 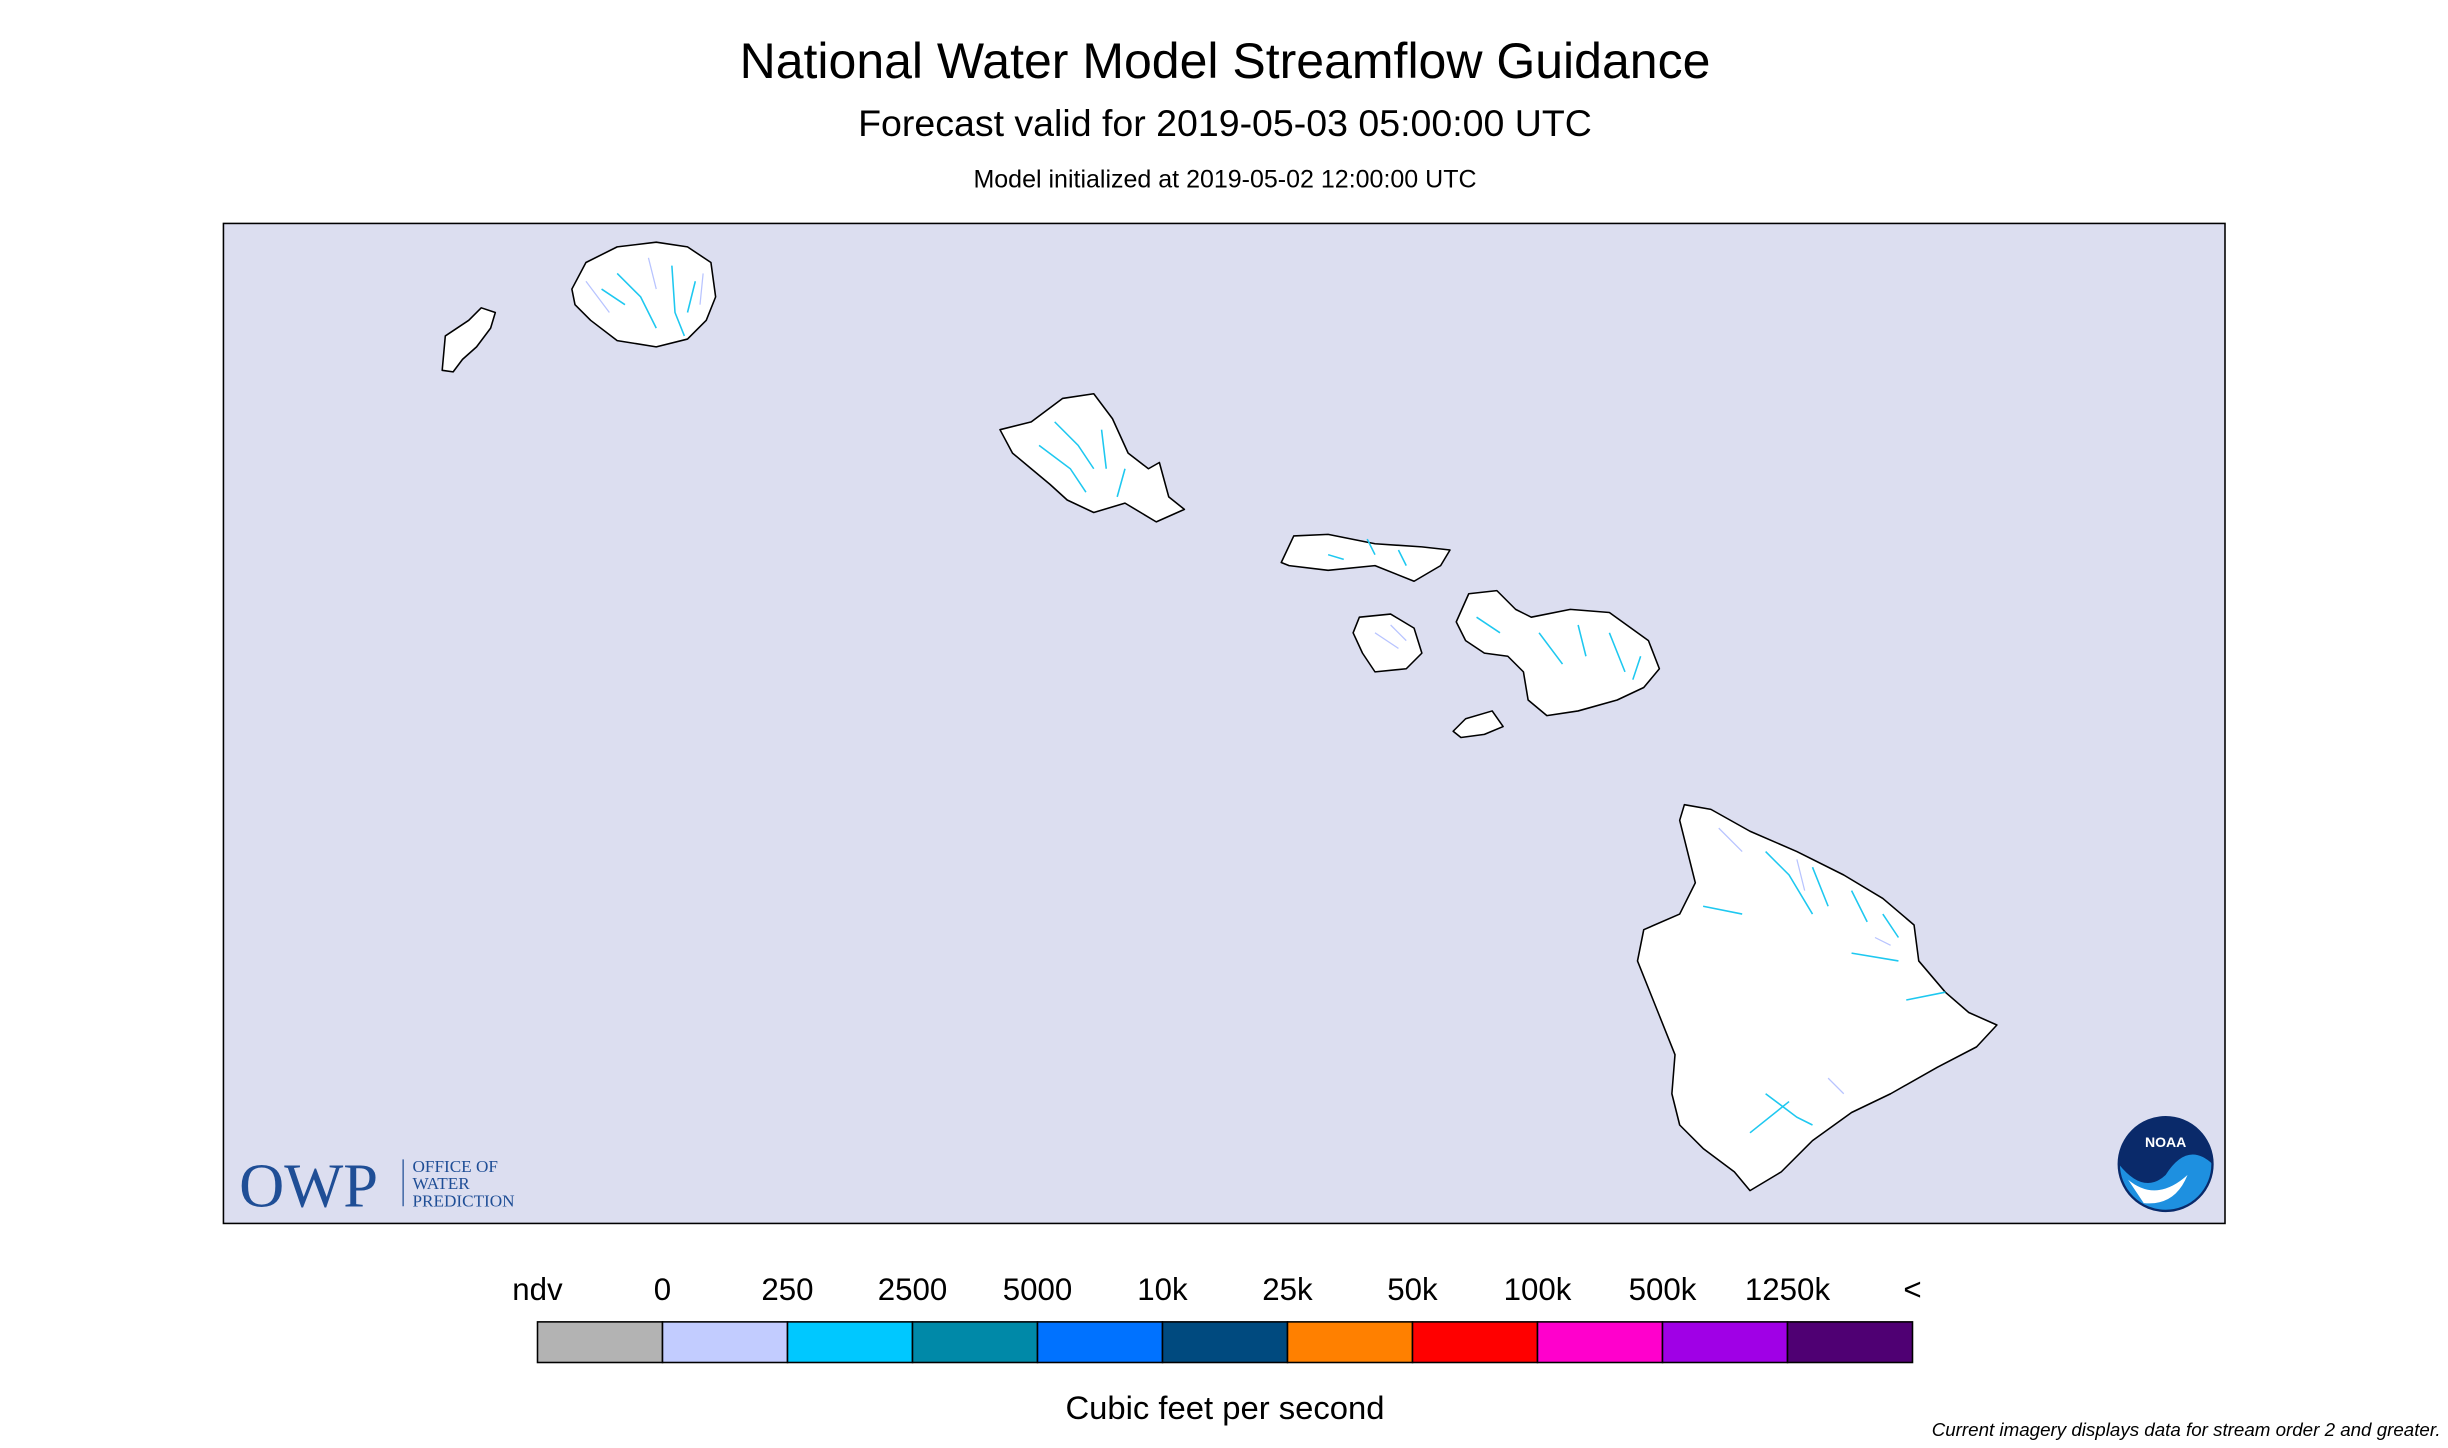 I want to click on noaa-logo-top, so click(x=2165, y=1150).